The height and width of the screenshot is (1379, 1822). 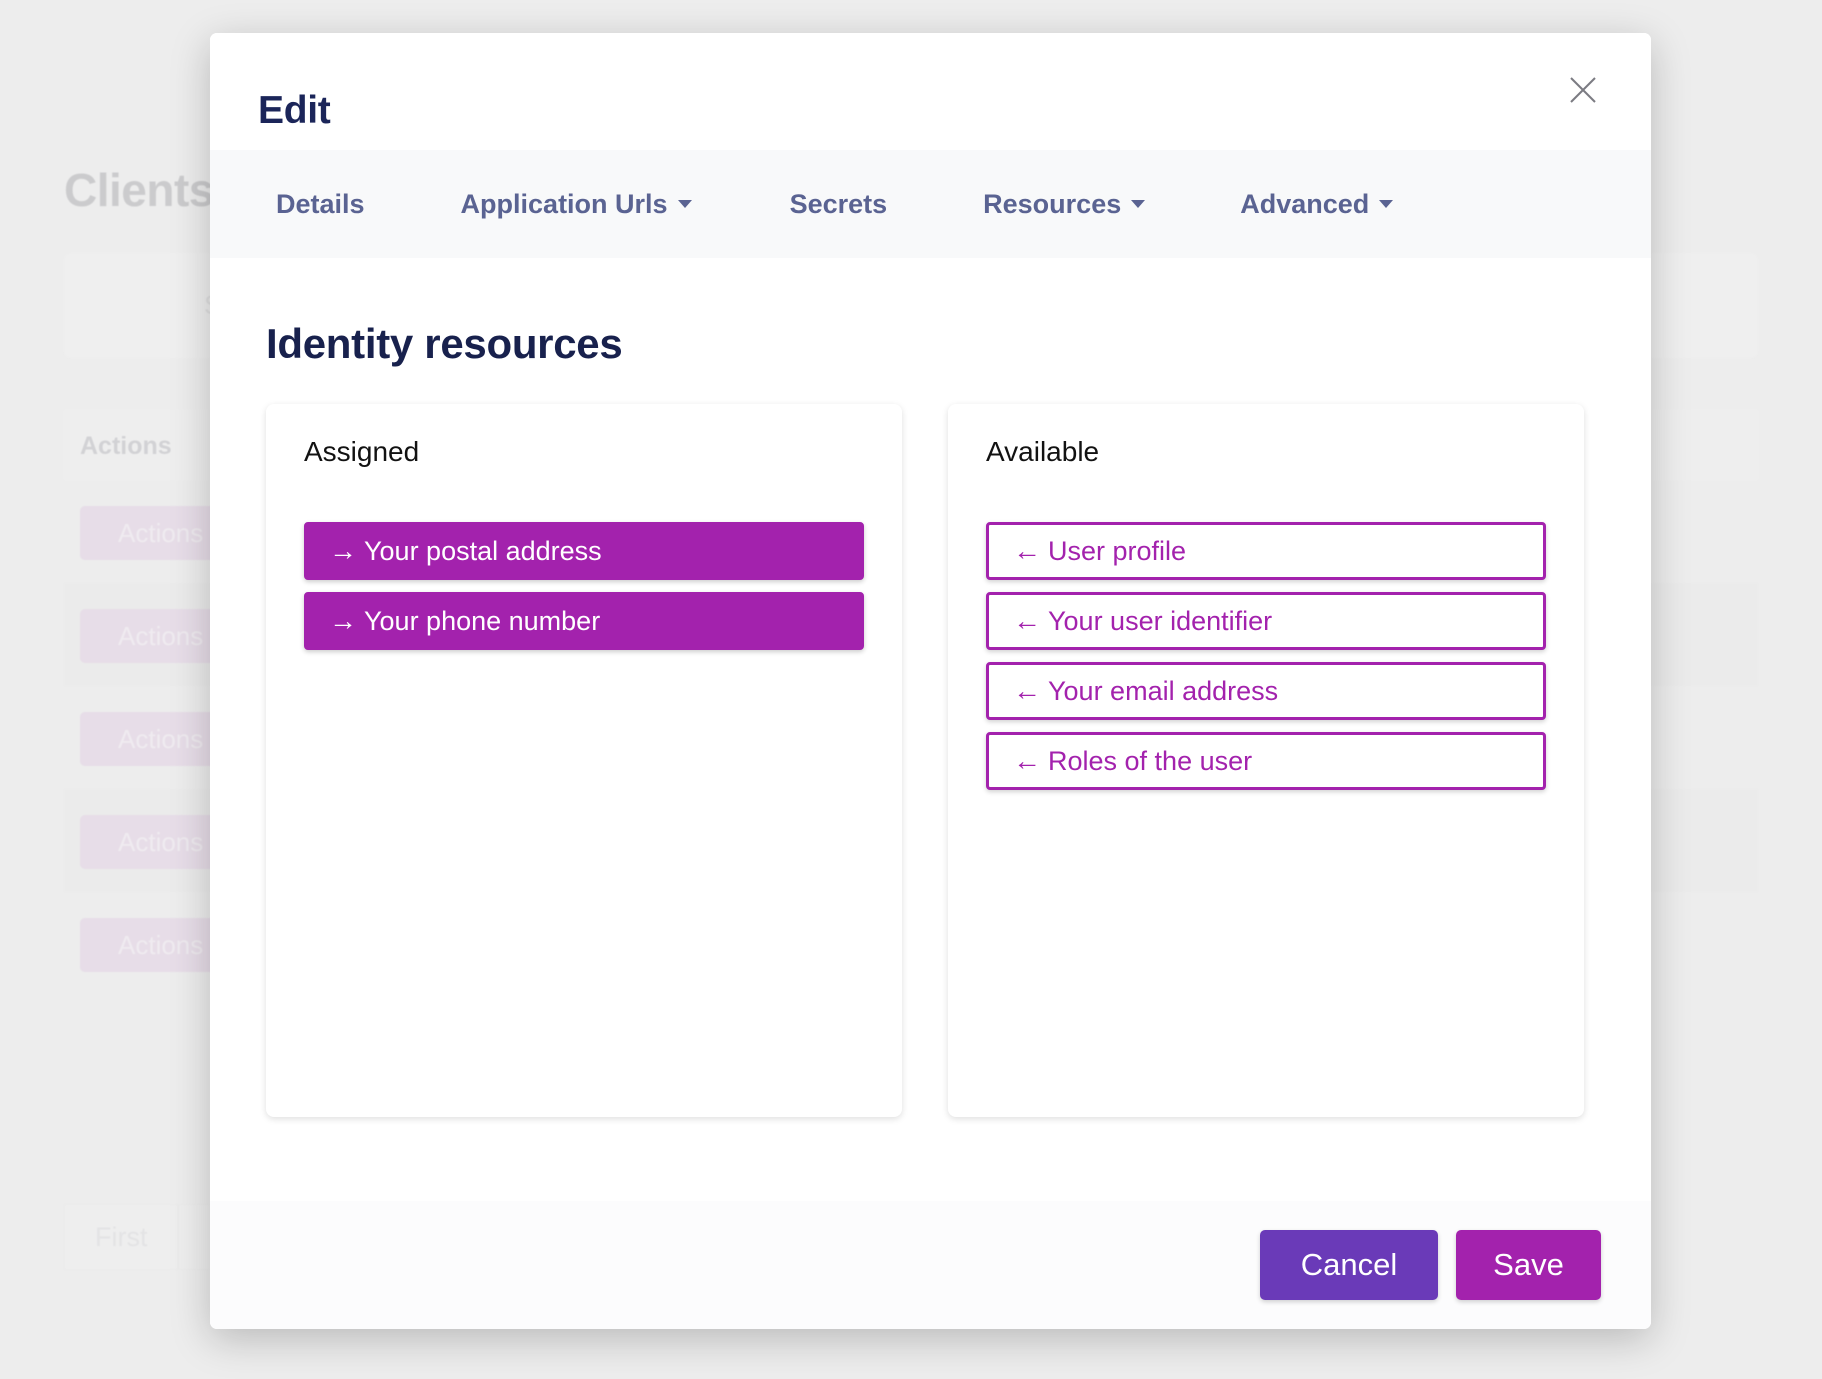 What do you see at coordinates (362, 451) in the screenshot?
I see `assigned-panel-label: Assigned` at bounding box center [362, 451].